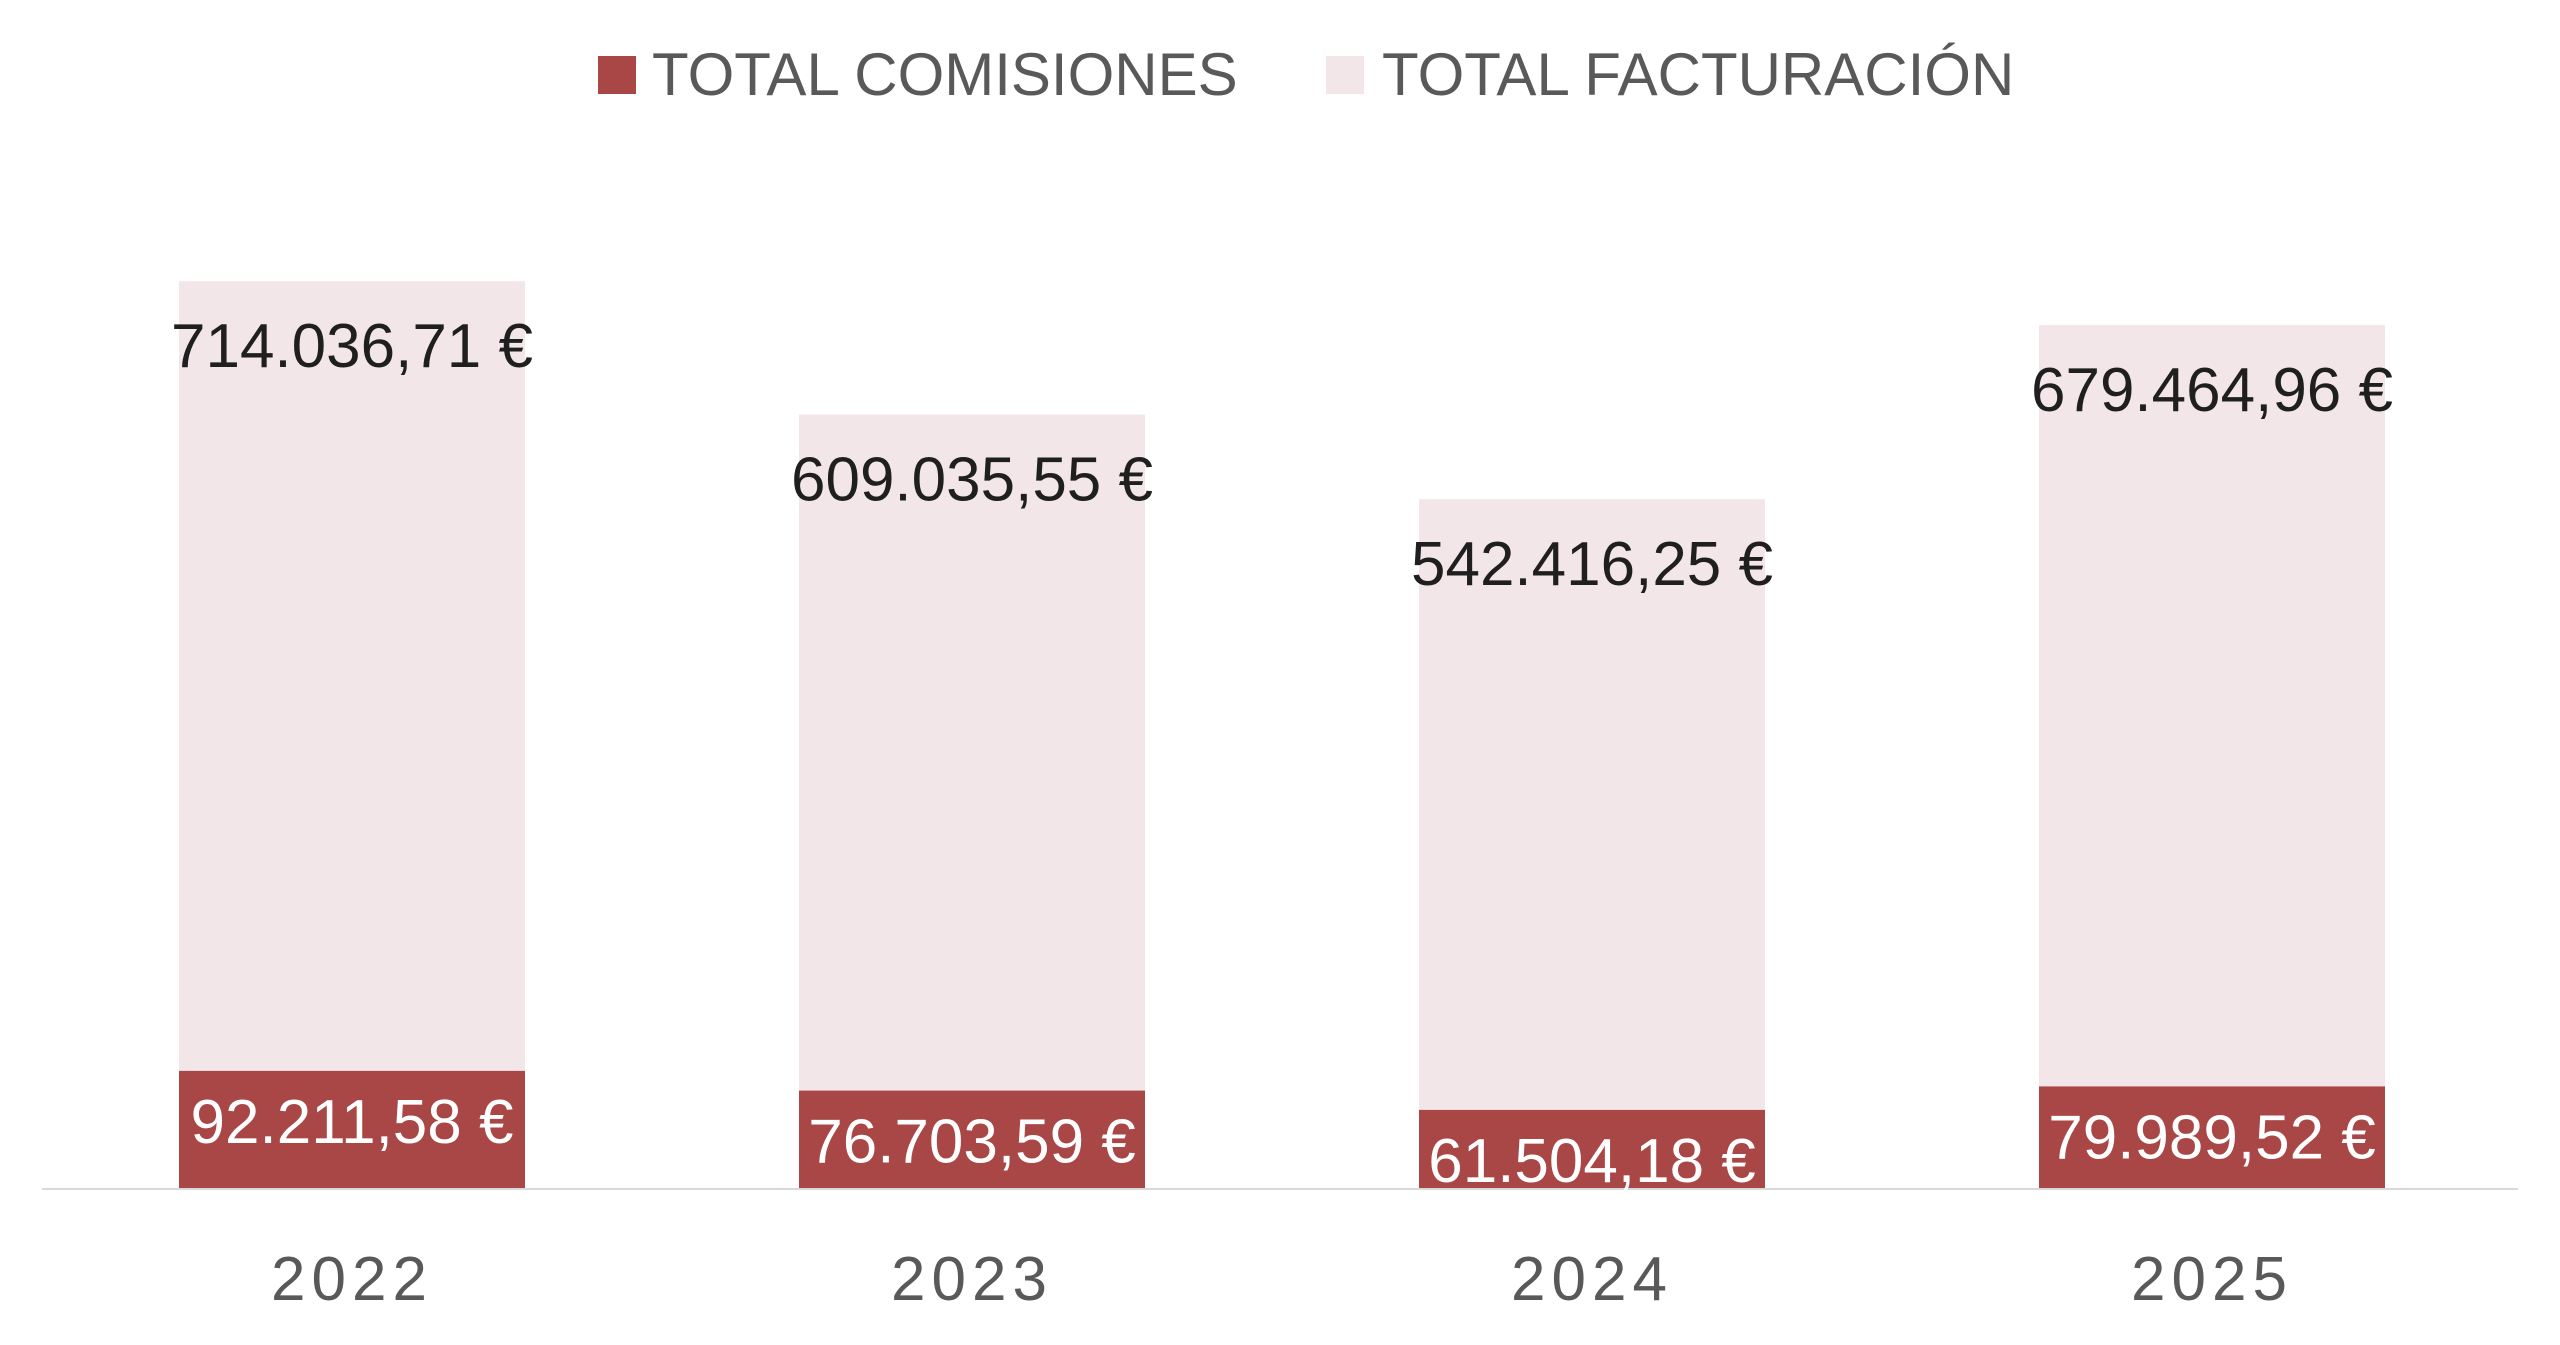  I want to click on bar-facturacion-2025, so click(2212, 757).